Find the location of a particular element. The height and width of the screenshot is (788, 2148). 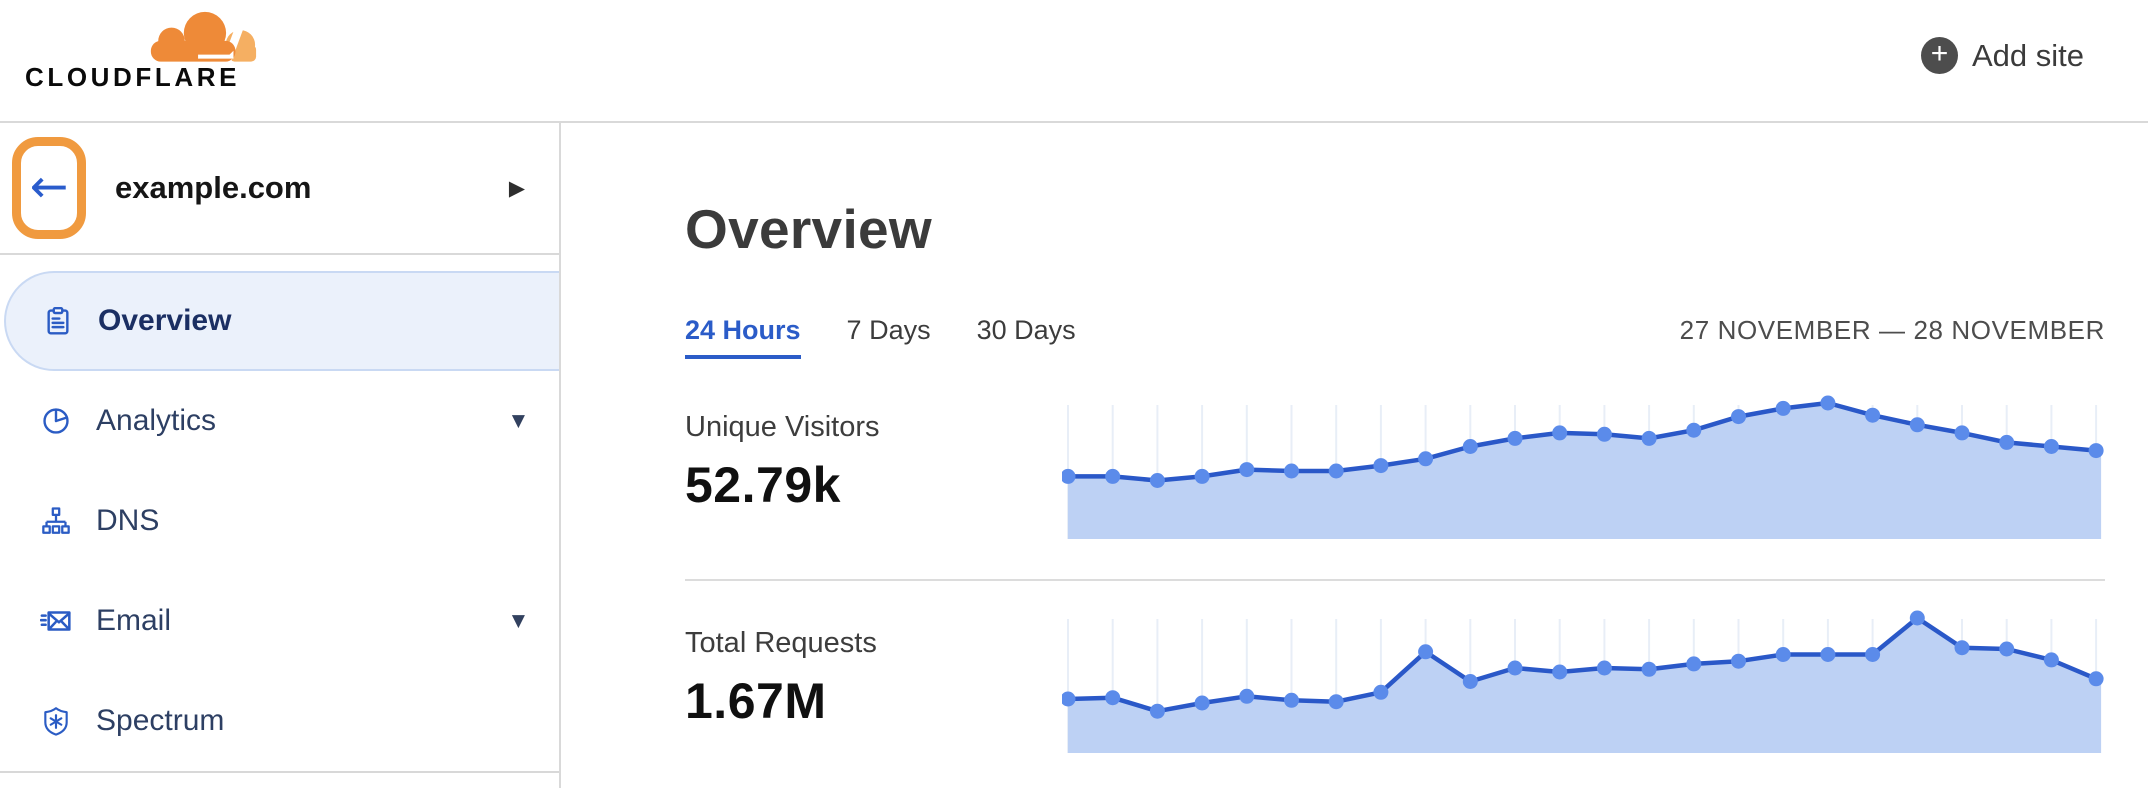

sidebar-item-label: Email is located at coordinates (134, 620).